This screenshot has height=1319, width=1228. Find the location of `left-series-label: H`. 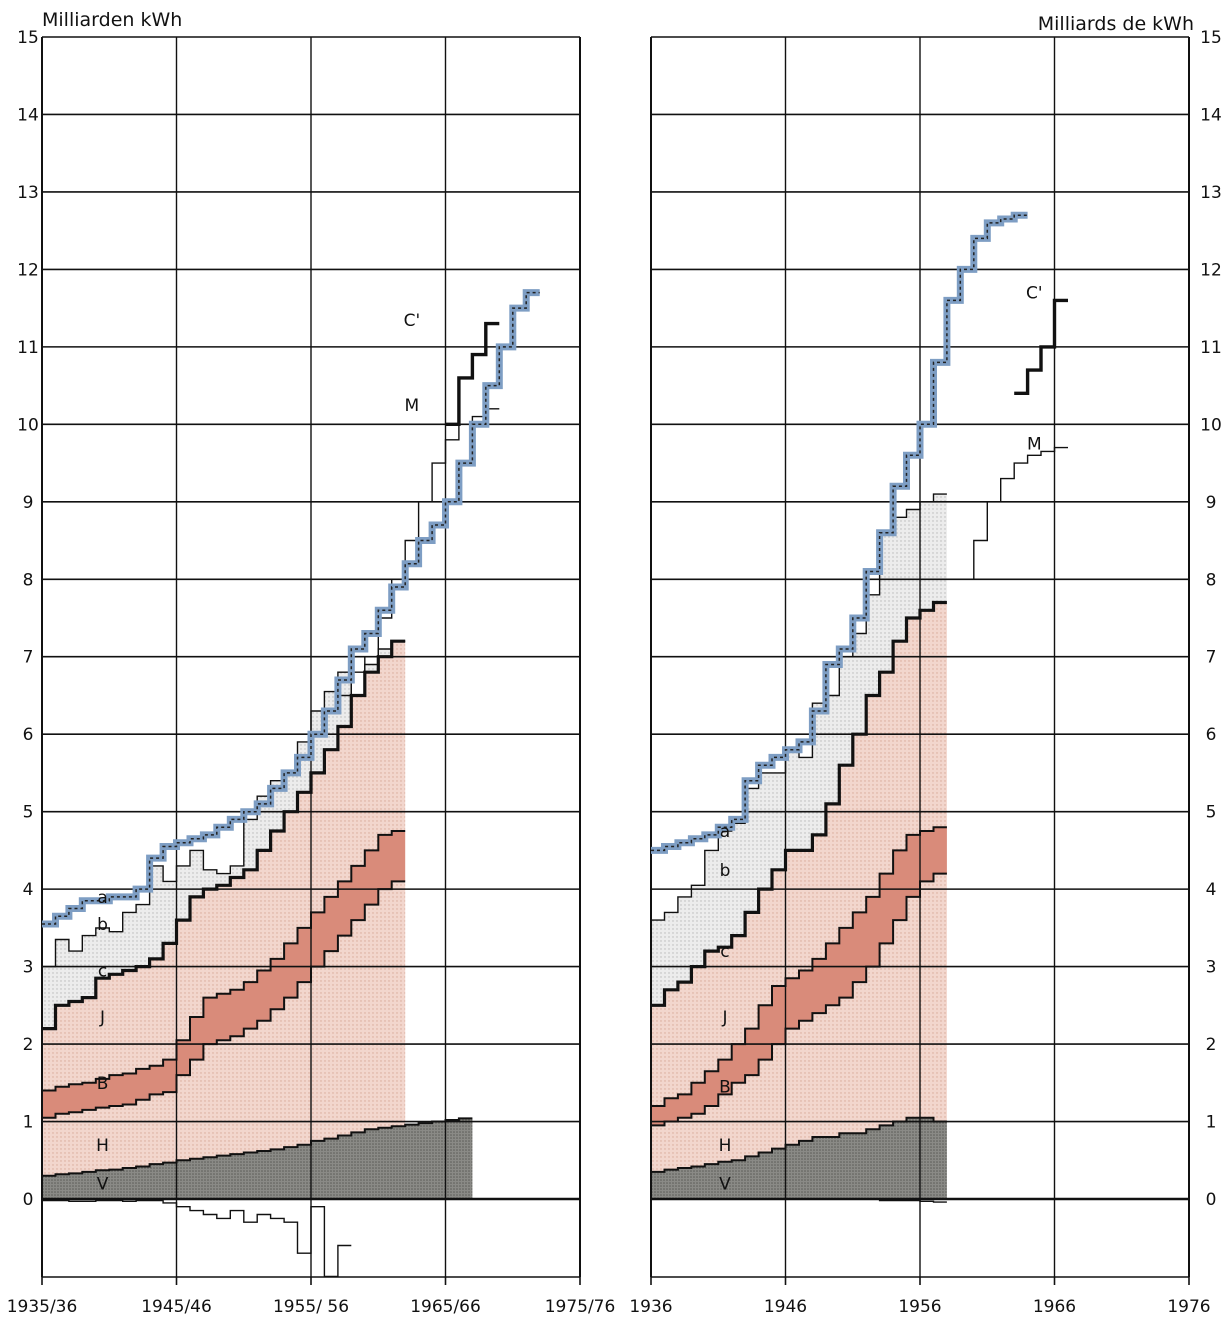

left-series-label: H is located at coordinates (102, 1146).